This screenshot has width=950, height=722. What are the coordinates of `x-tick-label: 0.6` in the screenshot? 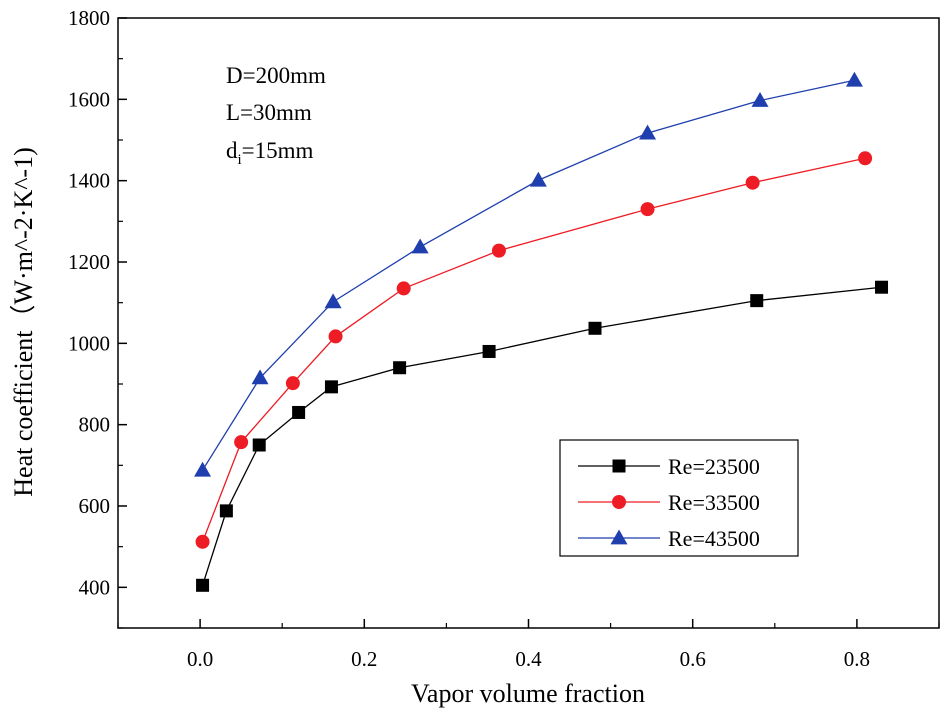 It's located at (693, 659).